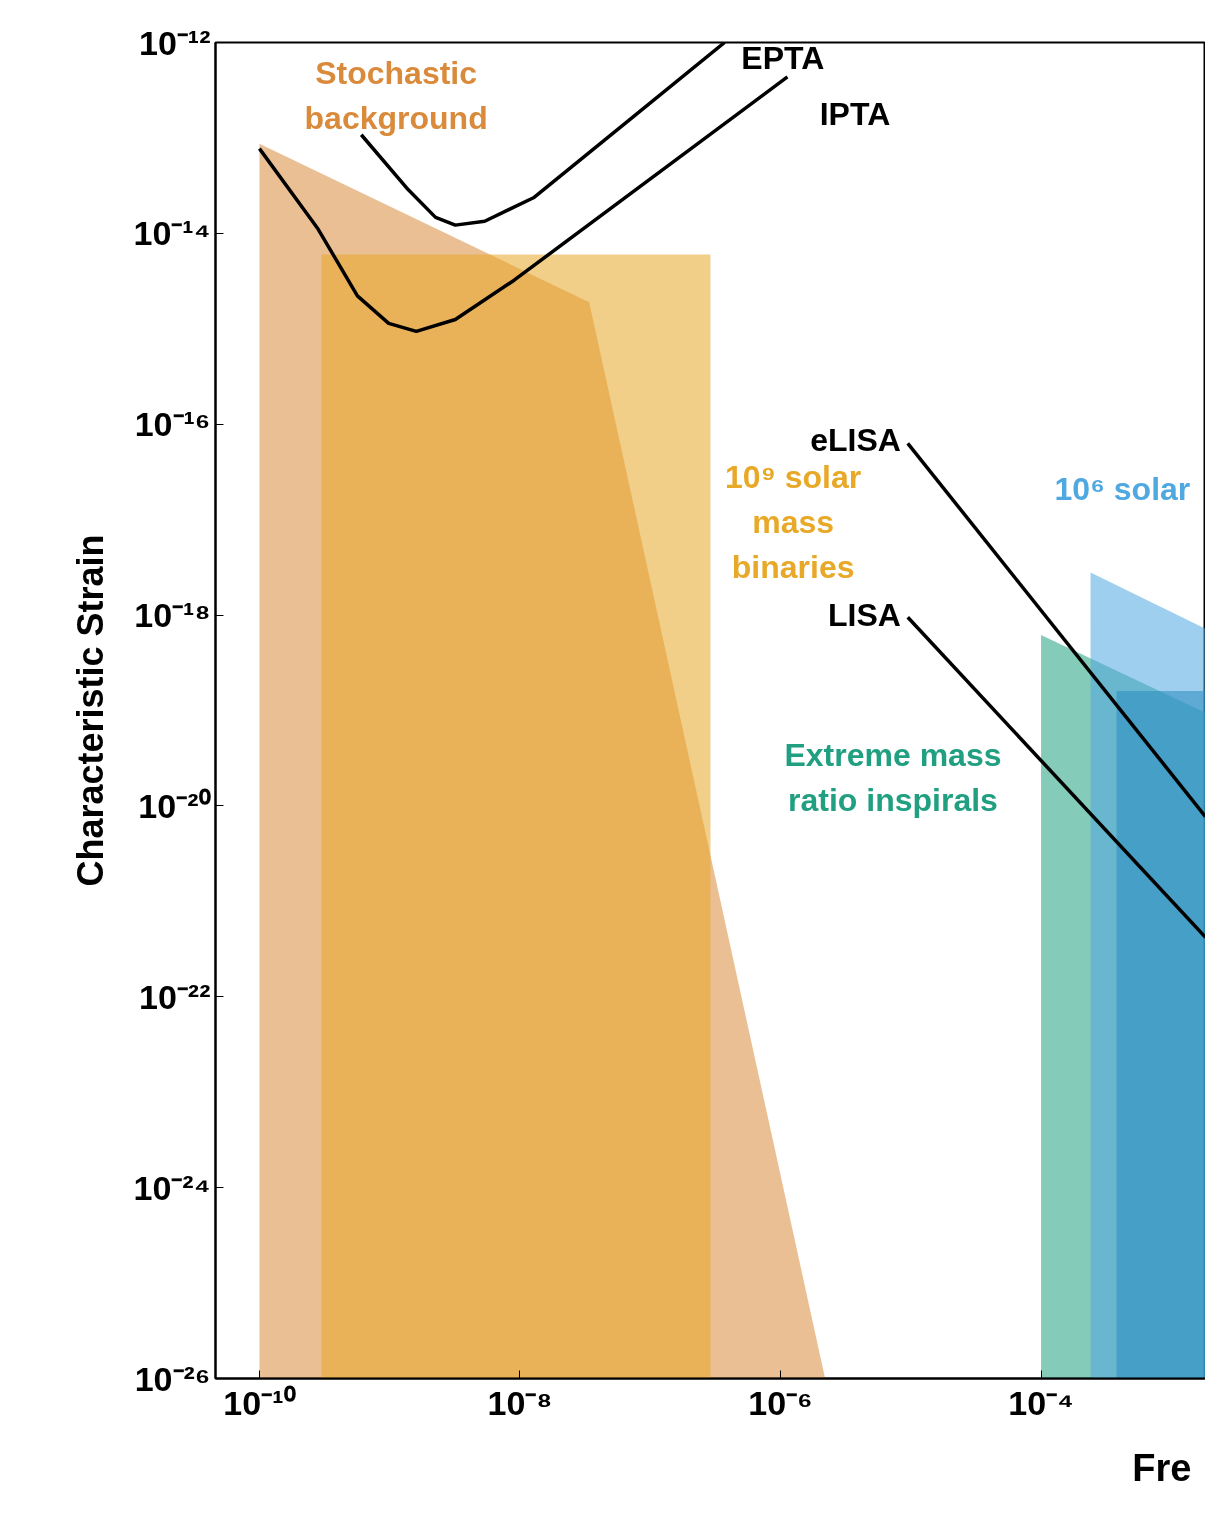 The width and height of the screenshot is (1226, 1539). Describe the element at coordinates (172, 233) in the screenshot. I see `y-tick-label: 10⁻¹⁴` at that location.